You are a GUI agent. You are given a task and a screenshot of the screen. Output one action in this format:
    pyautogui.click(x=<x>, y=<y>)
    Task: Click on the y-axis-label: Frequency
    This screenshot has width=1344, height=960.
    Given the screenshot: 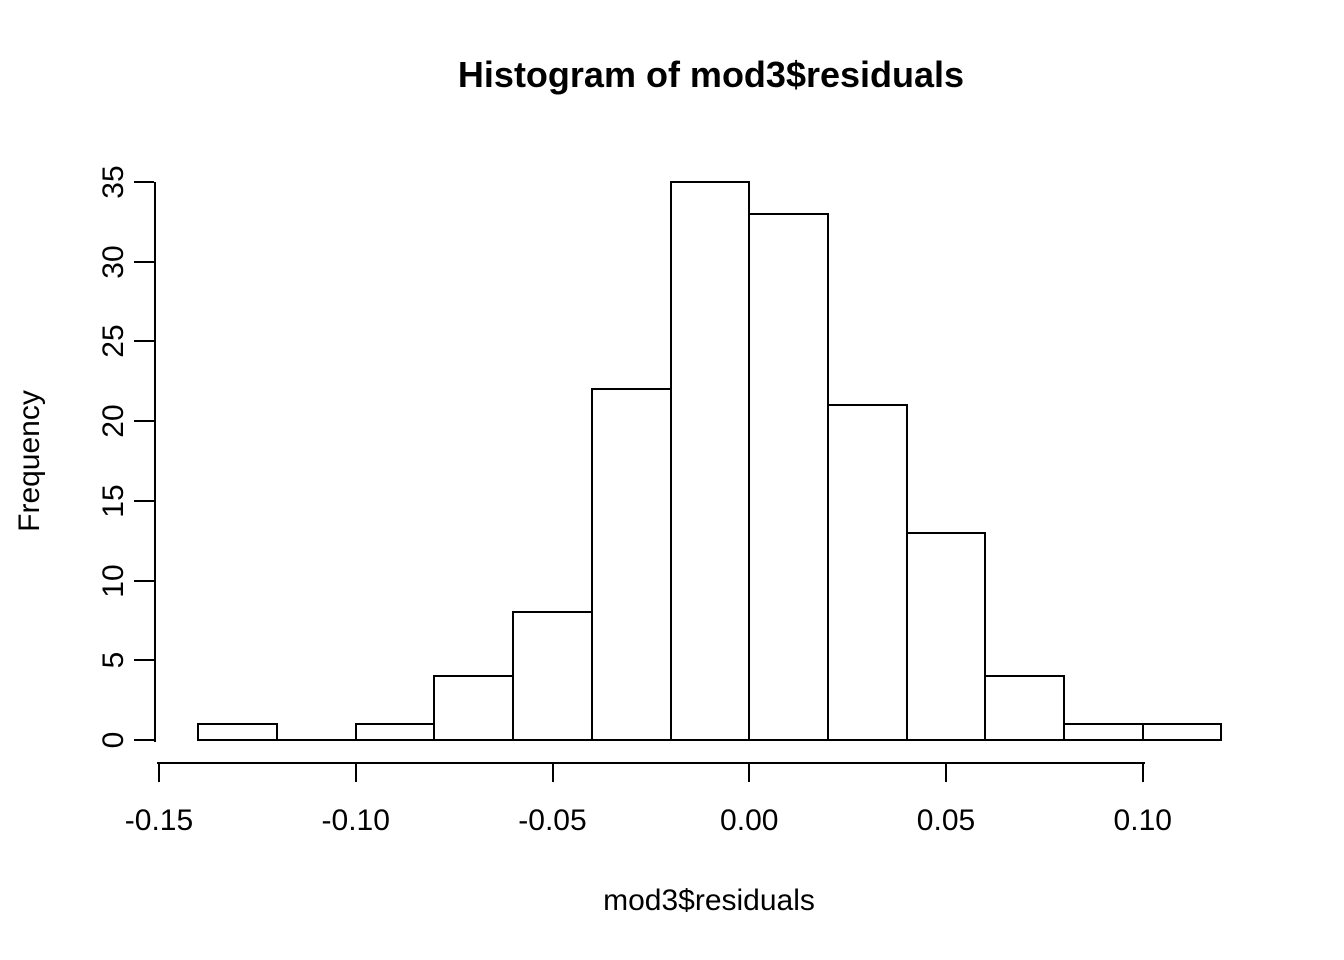 What is the action you would take?
    pyautogui.click(x=29, y=461)
    